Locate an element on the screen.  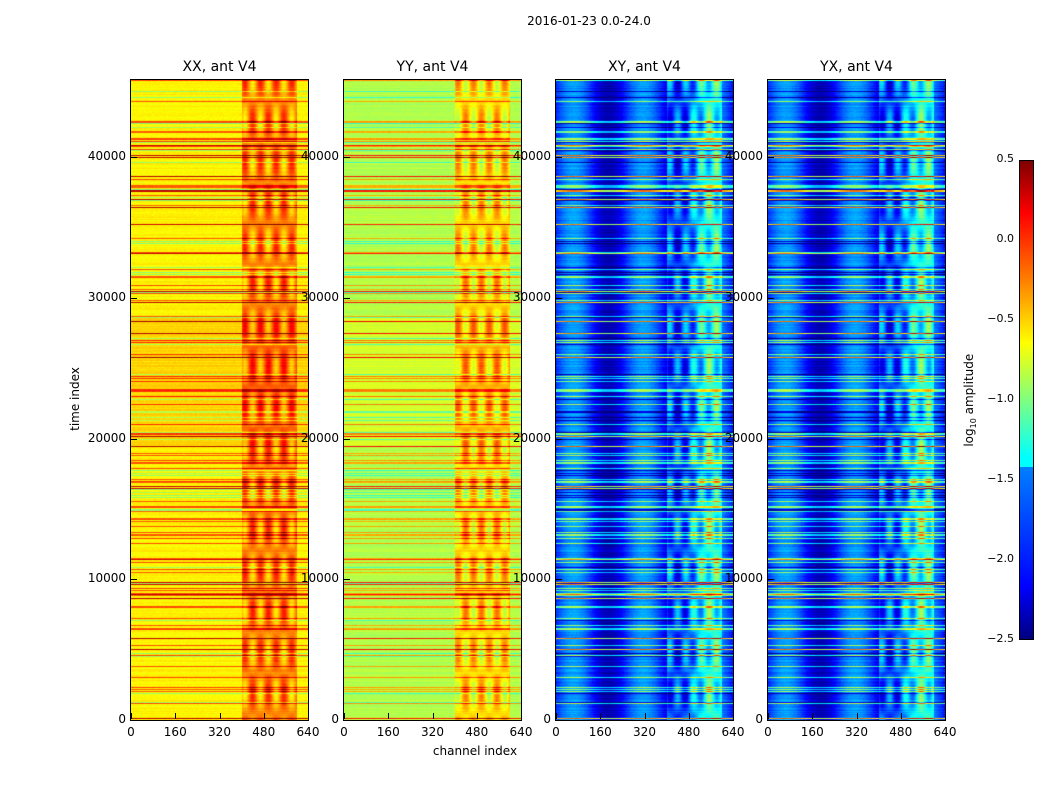
colorbar-tick-label: 0.0 is located at coordinates (1005, 238).